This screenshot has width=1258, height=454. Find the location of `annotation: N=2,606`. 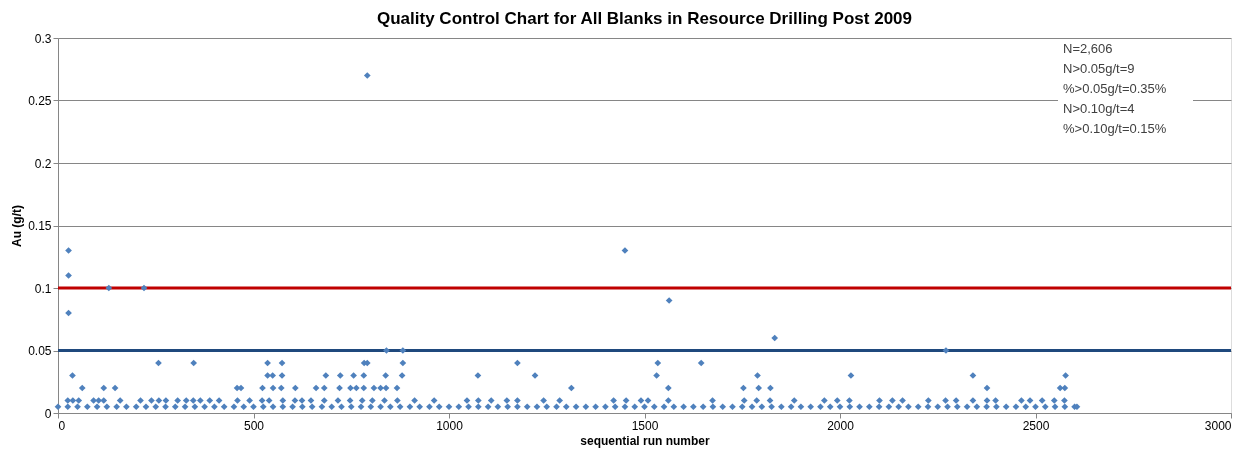

annotation: N=2,606 is located at coordinates (1088, 48).